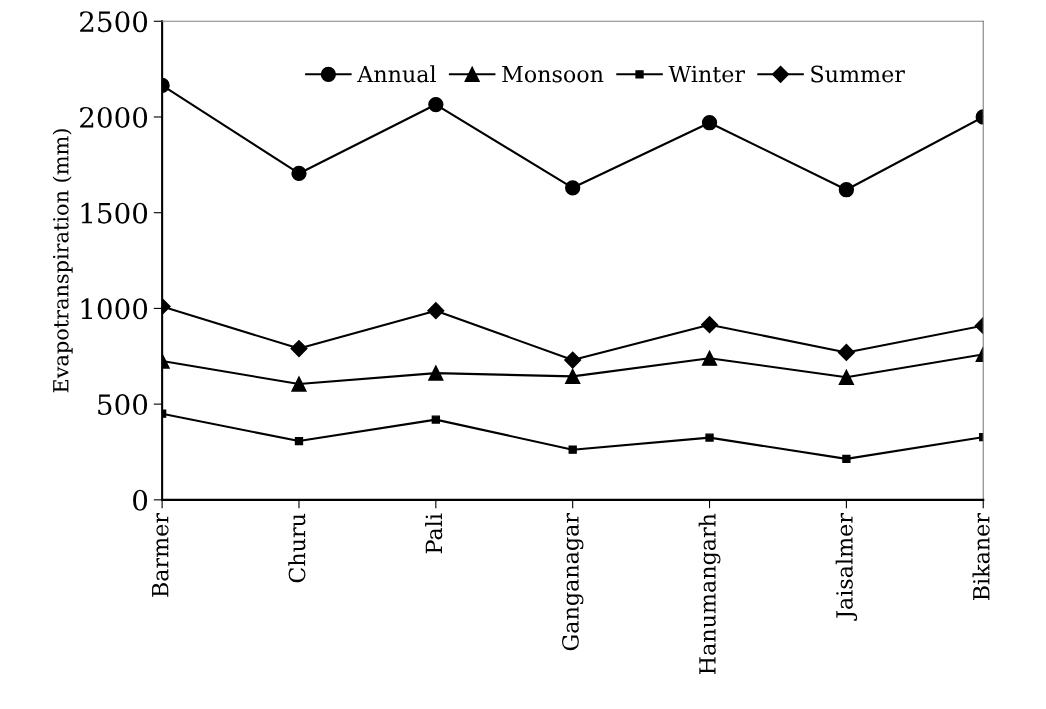  What do you see at coordinates (709, 594) in the screenshot?
I see `x-tick-label: Hanumangarh` at bounding box center [709, 594].